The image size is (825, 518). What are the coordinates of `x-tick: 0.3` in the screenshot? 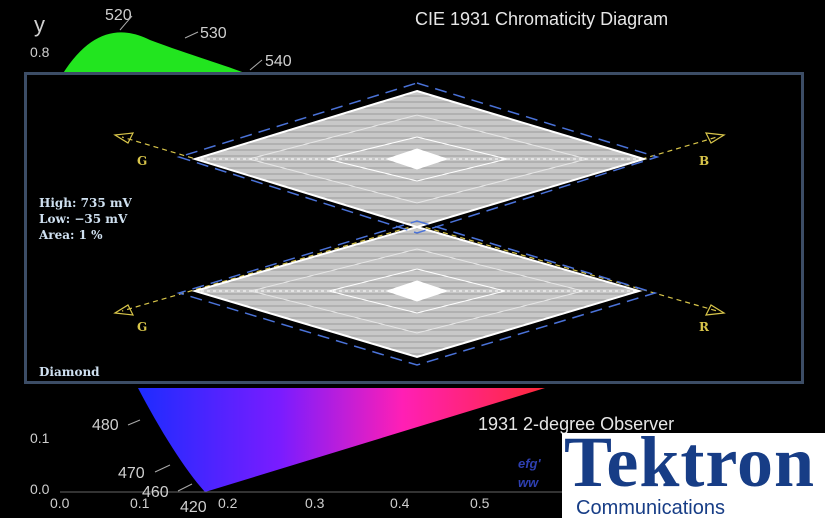 It's located at (315, 503).